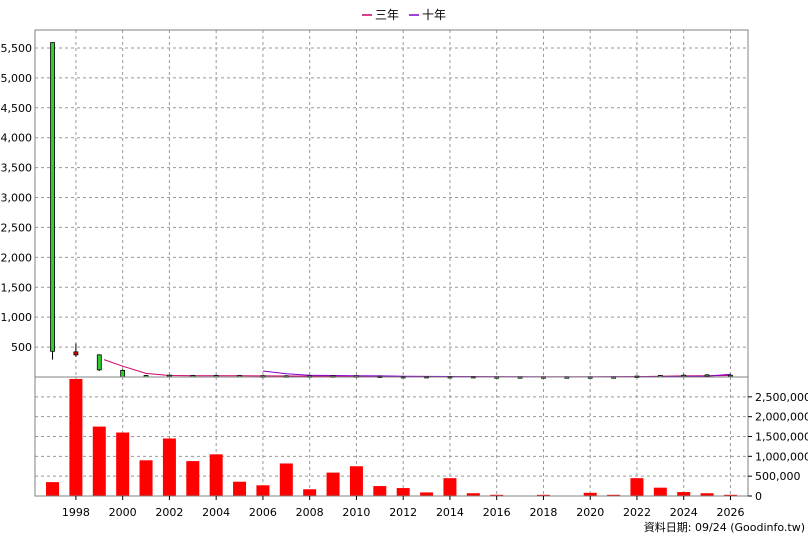 This screenshot has height=540, width=808. What do you see at coordinates (450, 512) in the screenshot?
I see `year-tick-label: 2014` at bounding box center [450, 512].